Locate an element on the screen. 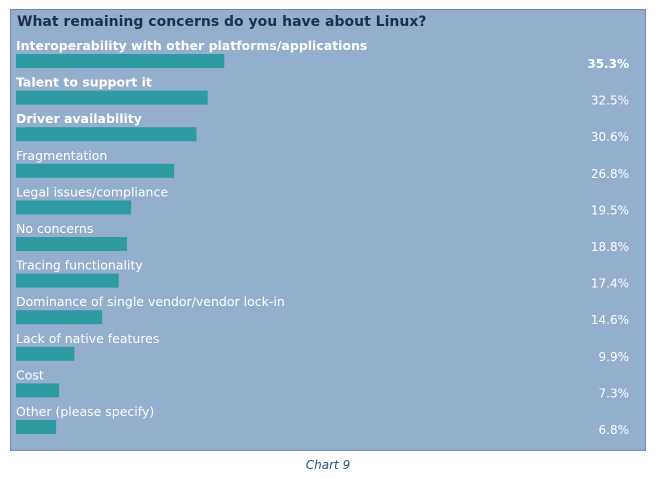  value-label: 26.8% is located at coordinates (610, 174).